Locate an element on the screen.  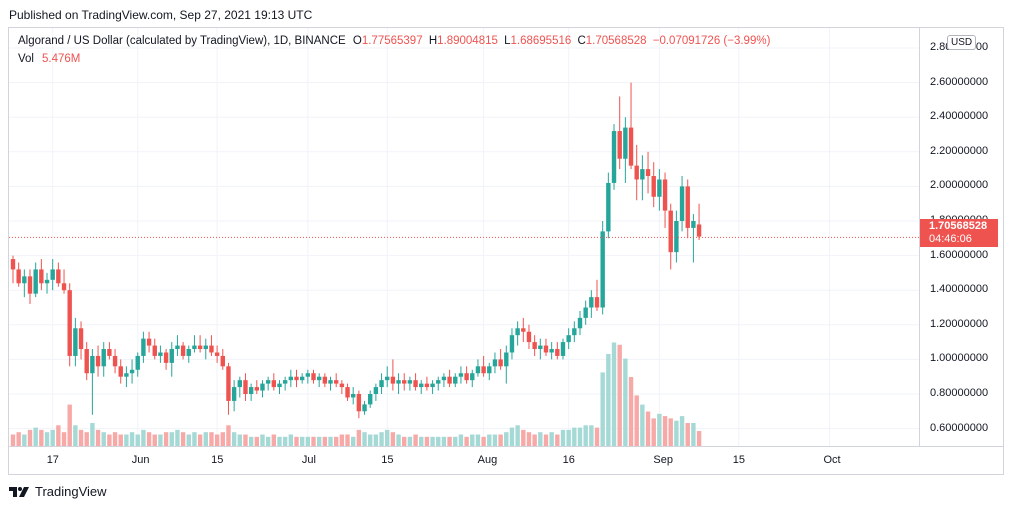
time-tick-label: Aug is located at coordinates (487, 460).